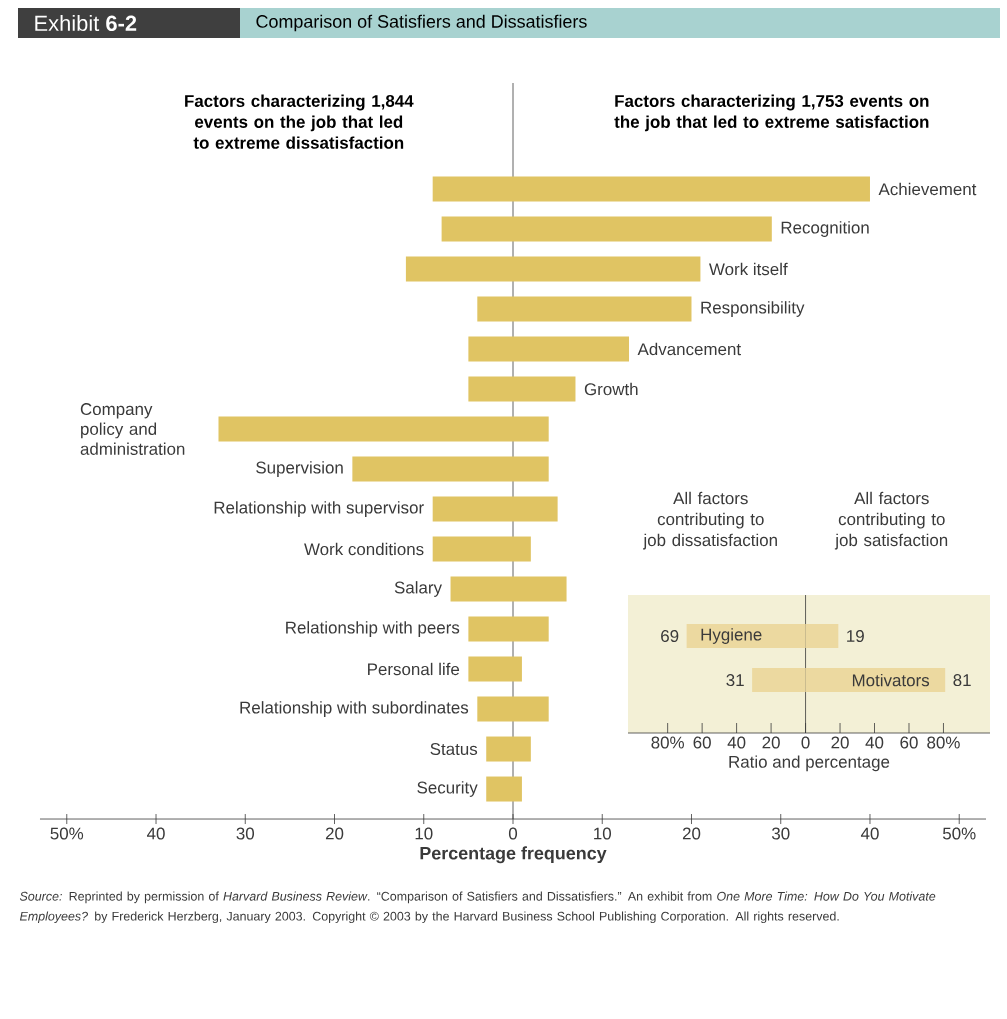  Describe the element at coordinates (354, 709) in the screenshot. I see `y-tick-label: Relationship with subordinates` at that location.